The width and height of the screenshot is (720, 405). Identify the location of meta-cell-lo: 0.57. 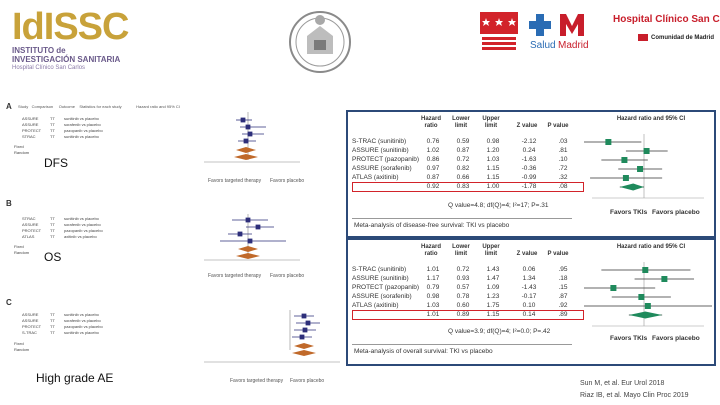
(463, 287).